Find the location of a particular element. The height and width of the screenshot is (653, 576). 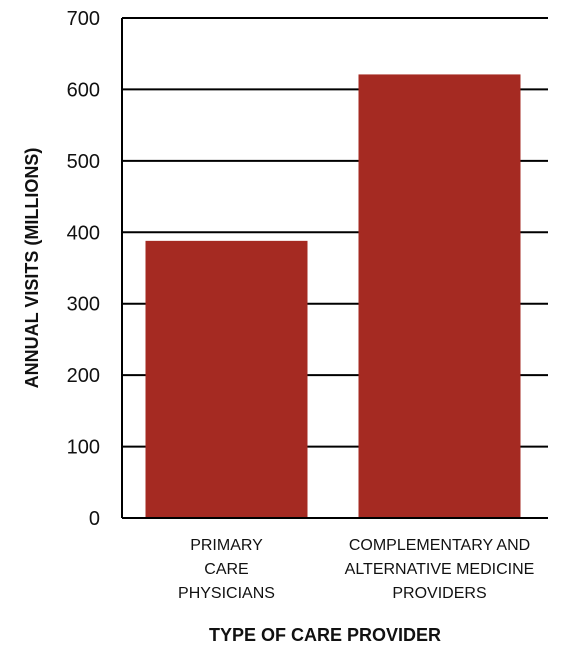

x-axis-title: TYPE OF CARE PROVIDER is located at coordinates (325, 635).